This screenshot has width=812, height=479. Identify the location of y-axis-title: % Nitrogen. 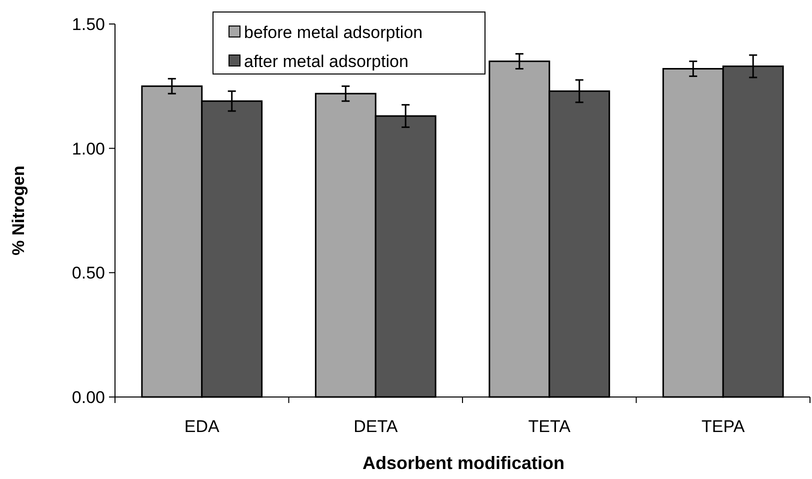
(18, 211).